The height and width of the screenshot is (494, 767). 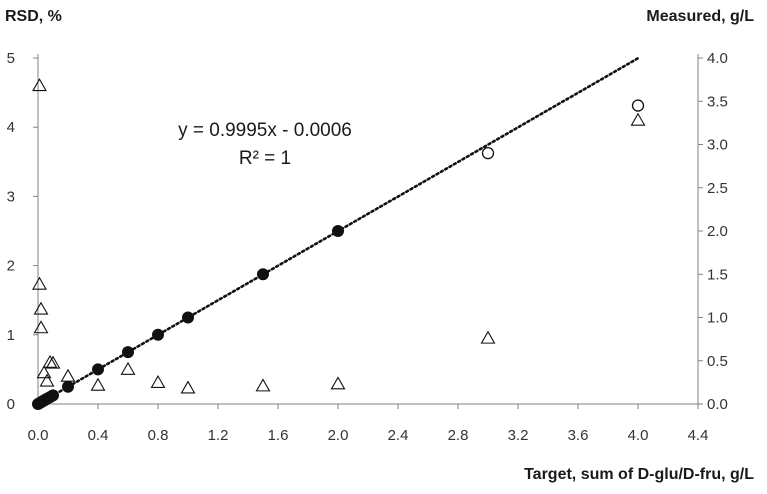 What do you see at coordinates (578, 435) in the screenshot?
I see `x-tick-label: 3.6` at bounding box center [578, 435].